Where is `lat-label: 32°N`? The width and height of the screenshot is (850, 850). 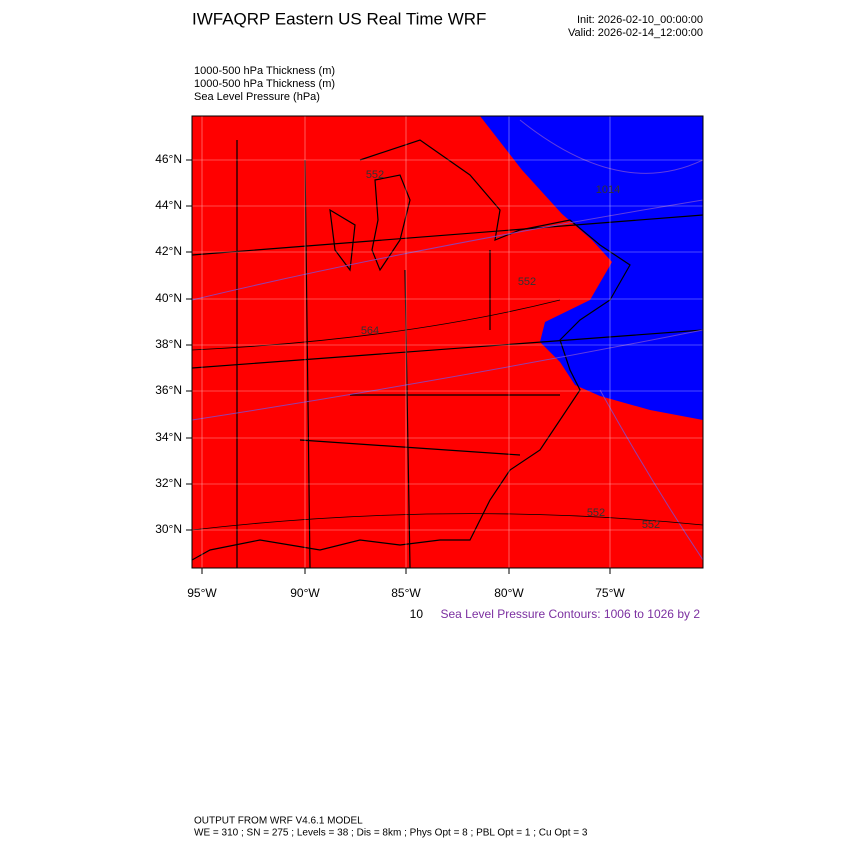
lat-label: 32°N is located at coordinates (168, 483).